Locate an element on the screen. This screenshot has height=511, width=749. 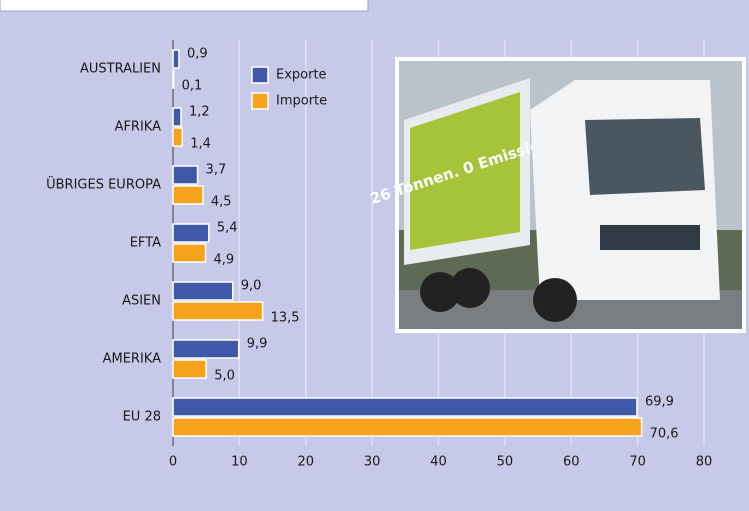
value-label: 0,1 is located at coordinates (192, 86).